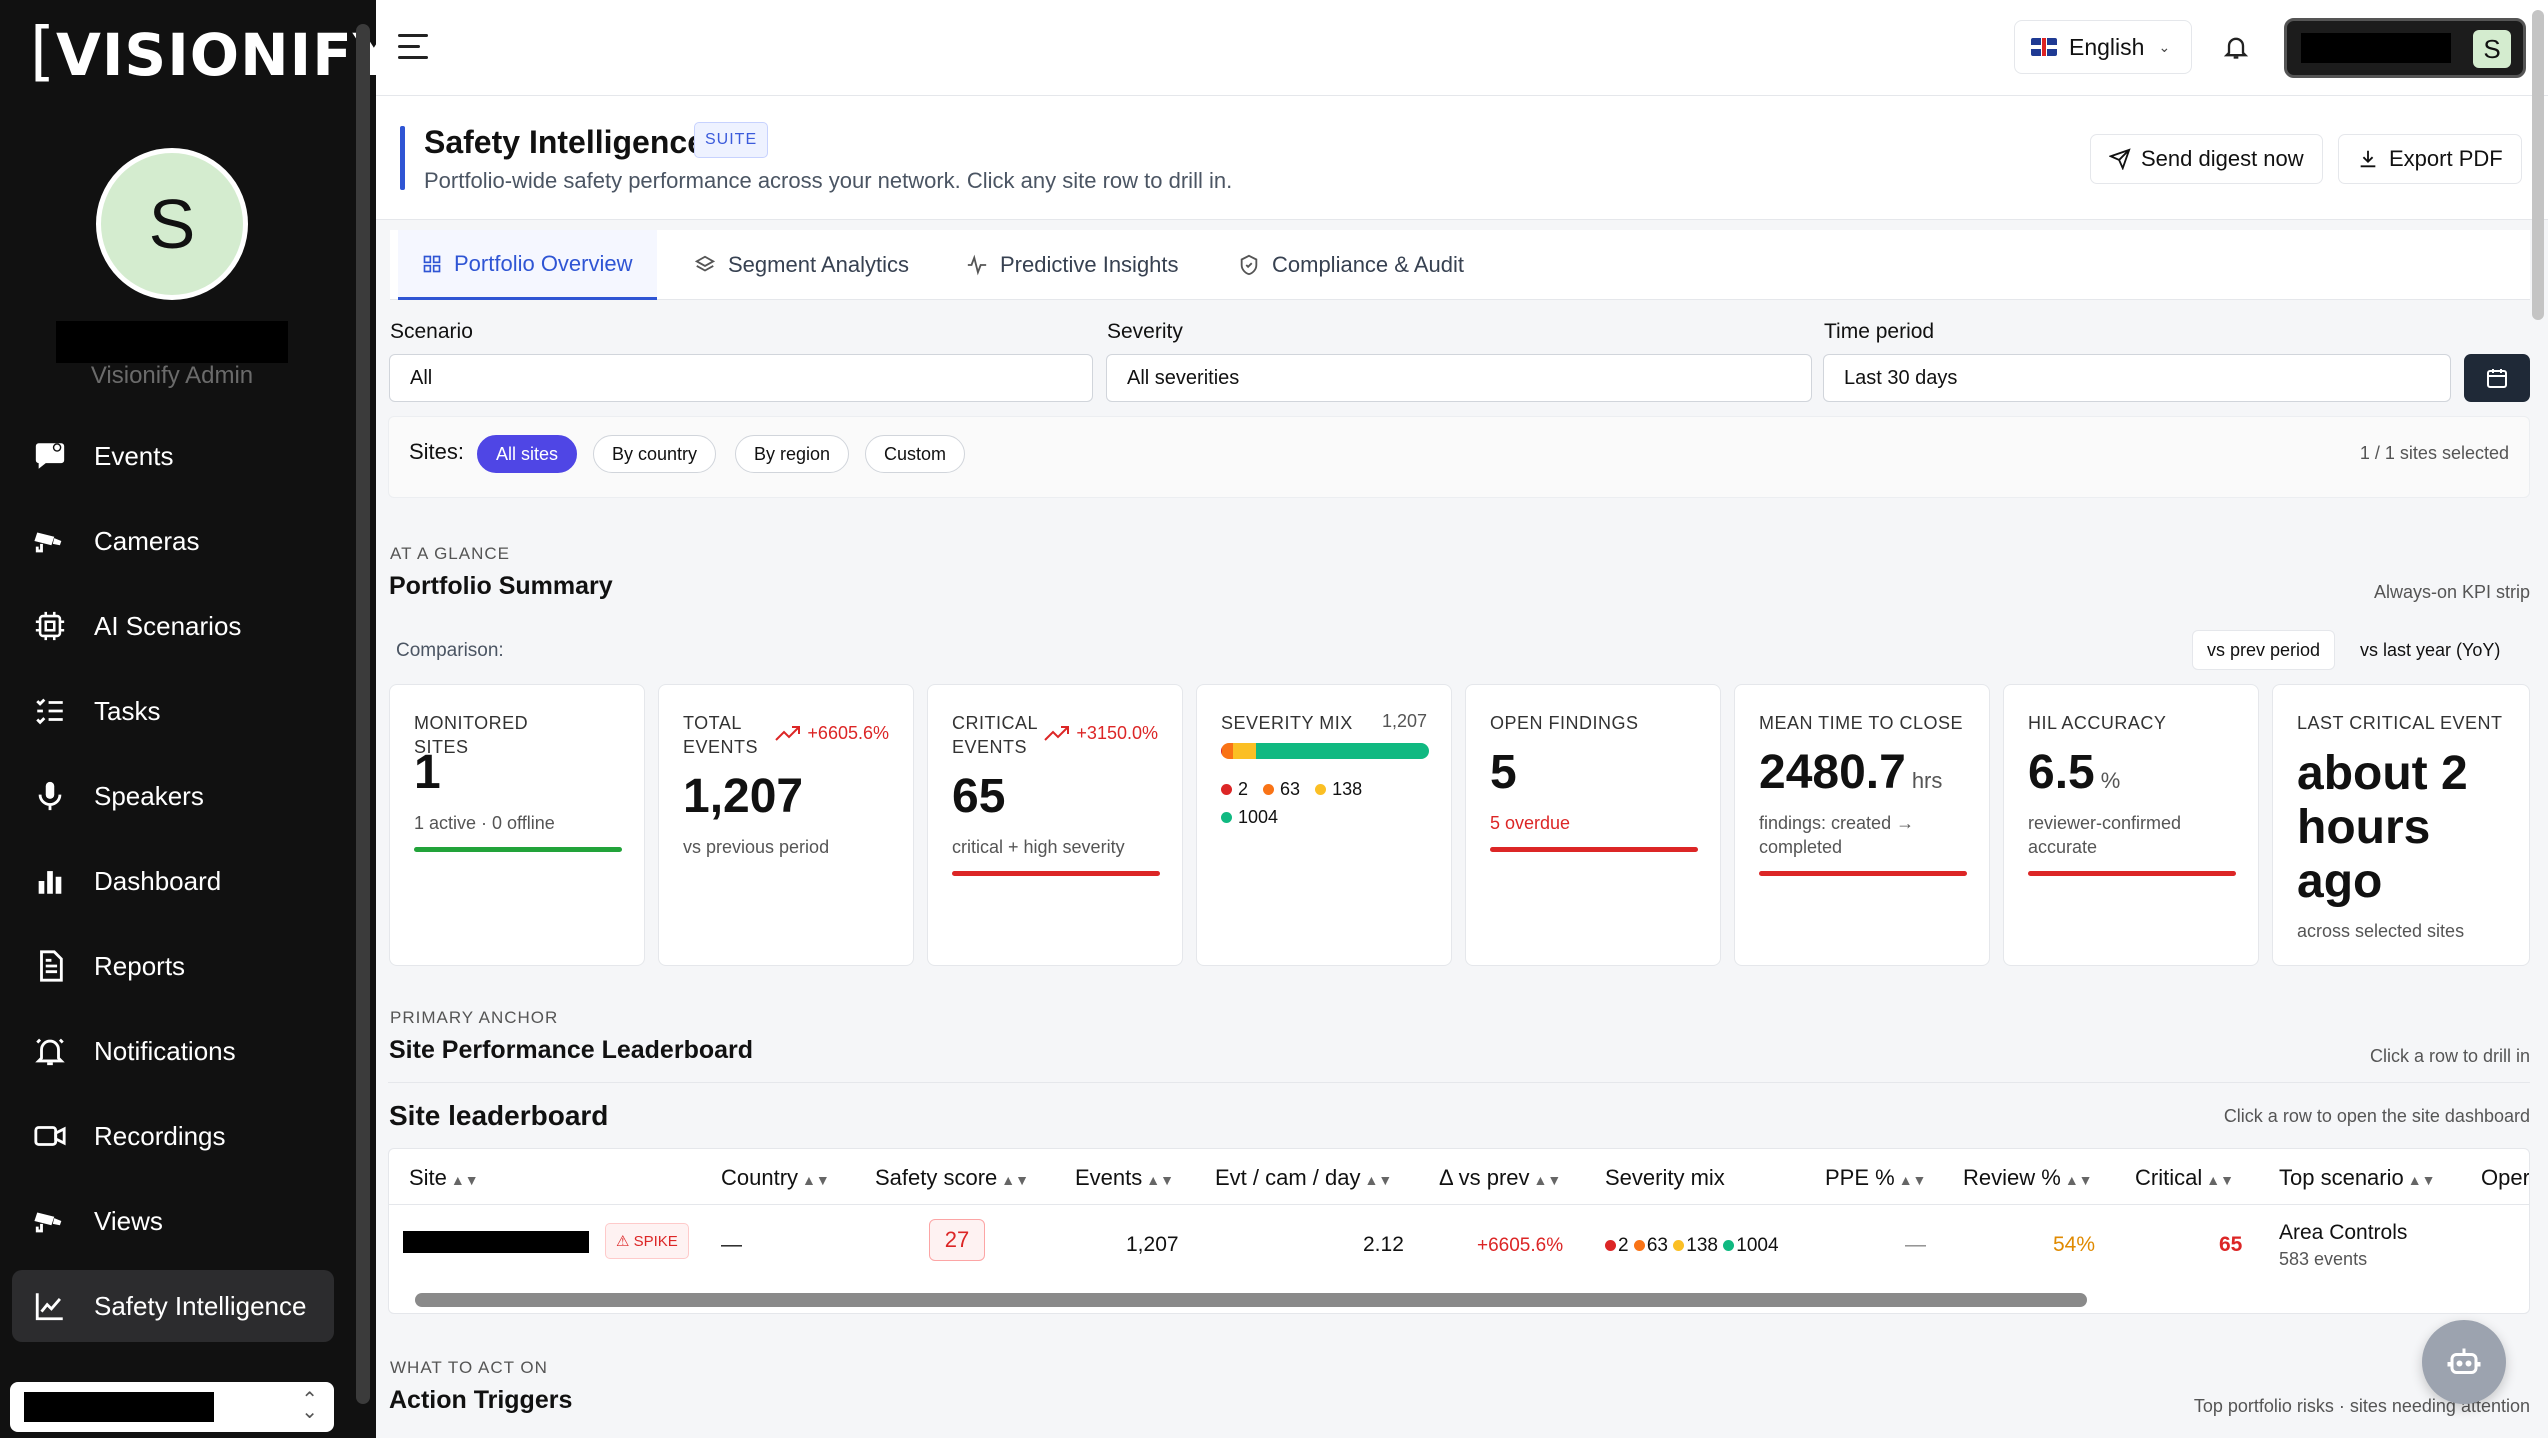  I want to click on calendar-button, so click(2497, 378).